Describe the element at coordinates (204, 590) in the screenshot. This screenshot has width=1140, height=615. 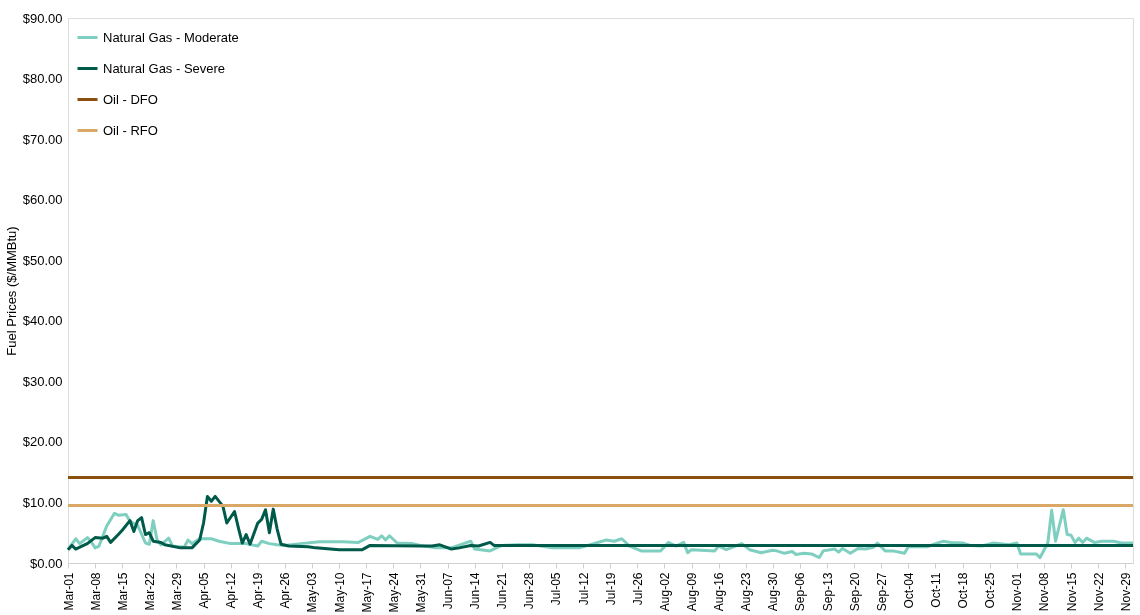
I see `x-tick-label: Apr-05` at that location.